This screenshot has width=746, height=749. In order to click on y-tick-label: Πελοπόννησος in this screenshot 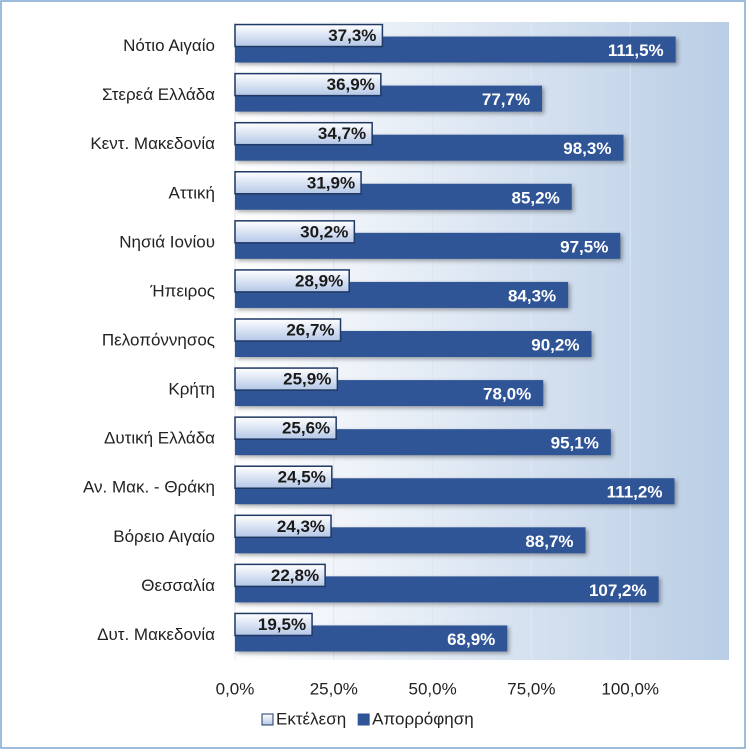, I will do `click(158, 339)`.